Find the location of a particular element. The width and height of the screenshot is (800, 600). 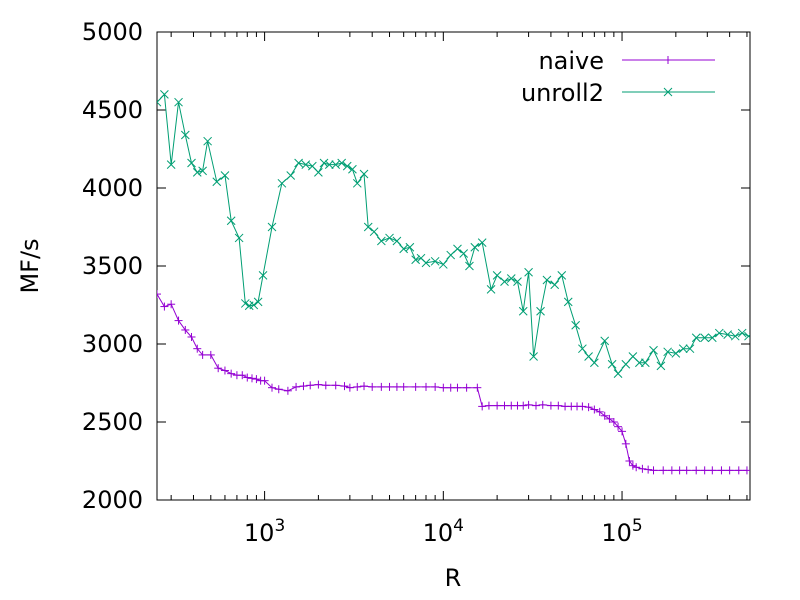

y-tick-label: 3500 is located at coordinates (112, 266).